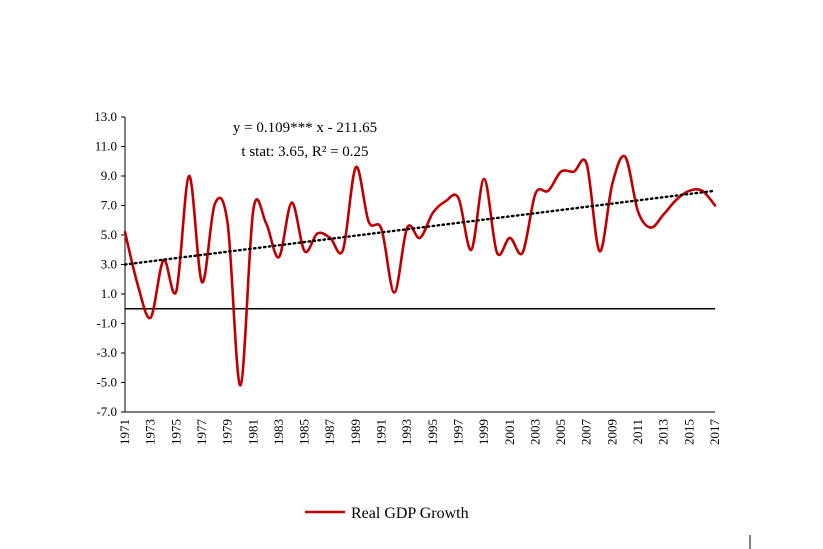 This screenshot has height=549, width=823. What do you see at coordinates (688, 432) in the screenshot?
I see `x-tick-label: 2015` at bounding box center [688, 432].